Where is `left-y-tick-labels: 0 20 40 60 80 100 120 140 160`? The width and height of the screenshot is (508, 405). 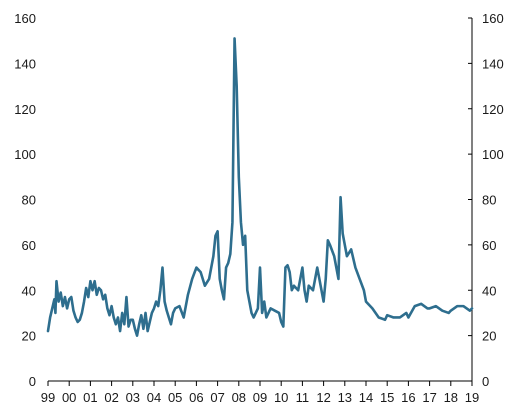 left-y-tick-labels: 0 20 40 60 80 100 120 140 160 is located at coordinates (25, 200).